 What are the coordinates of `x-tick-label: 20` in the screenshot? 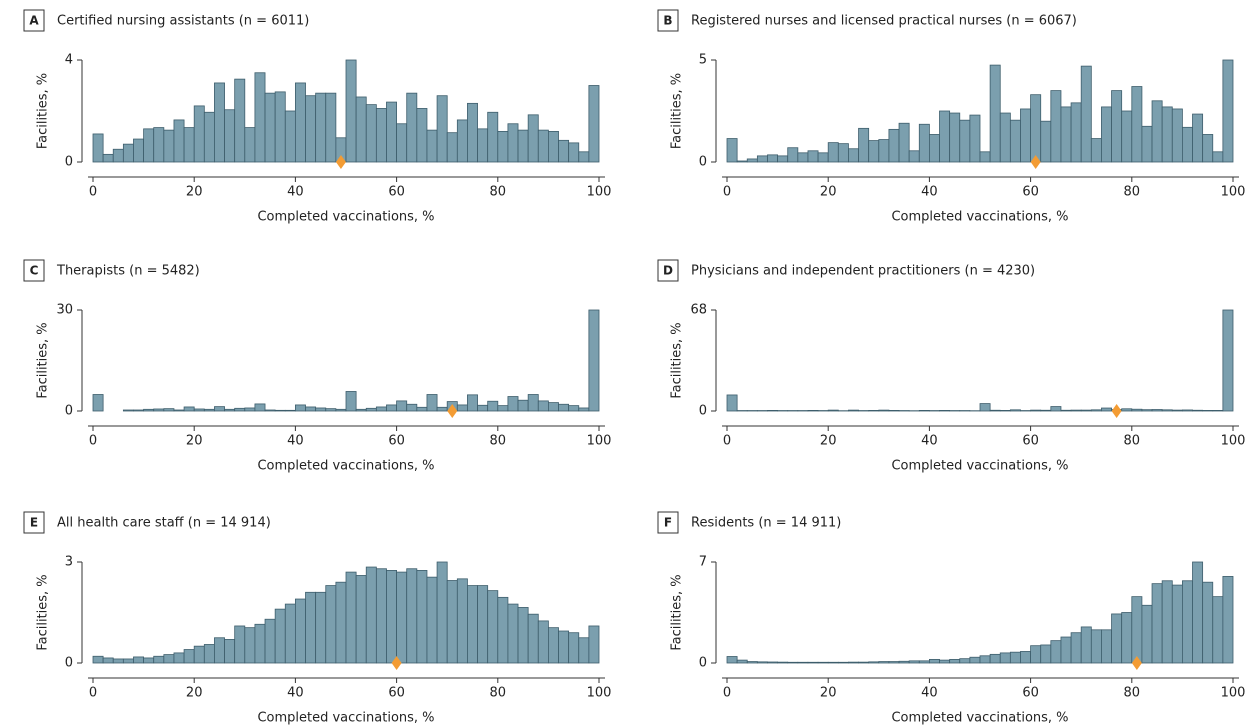 It's located at (828, 192).